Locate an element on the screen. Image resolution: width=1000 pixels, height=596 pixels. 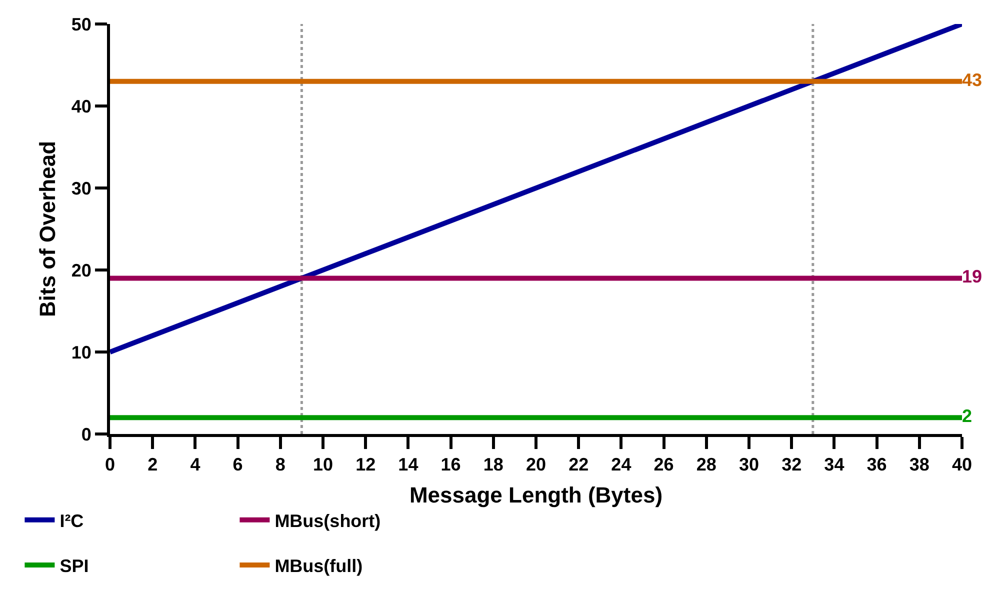
x-tick-label: 32 is located at coordinates (792, 464).